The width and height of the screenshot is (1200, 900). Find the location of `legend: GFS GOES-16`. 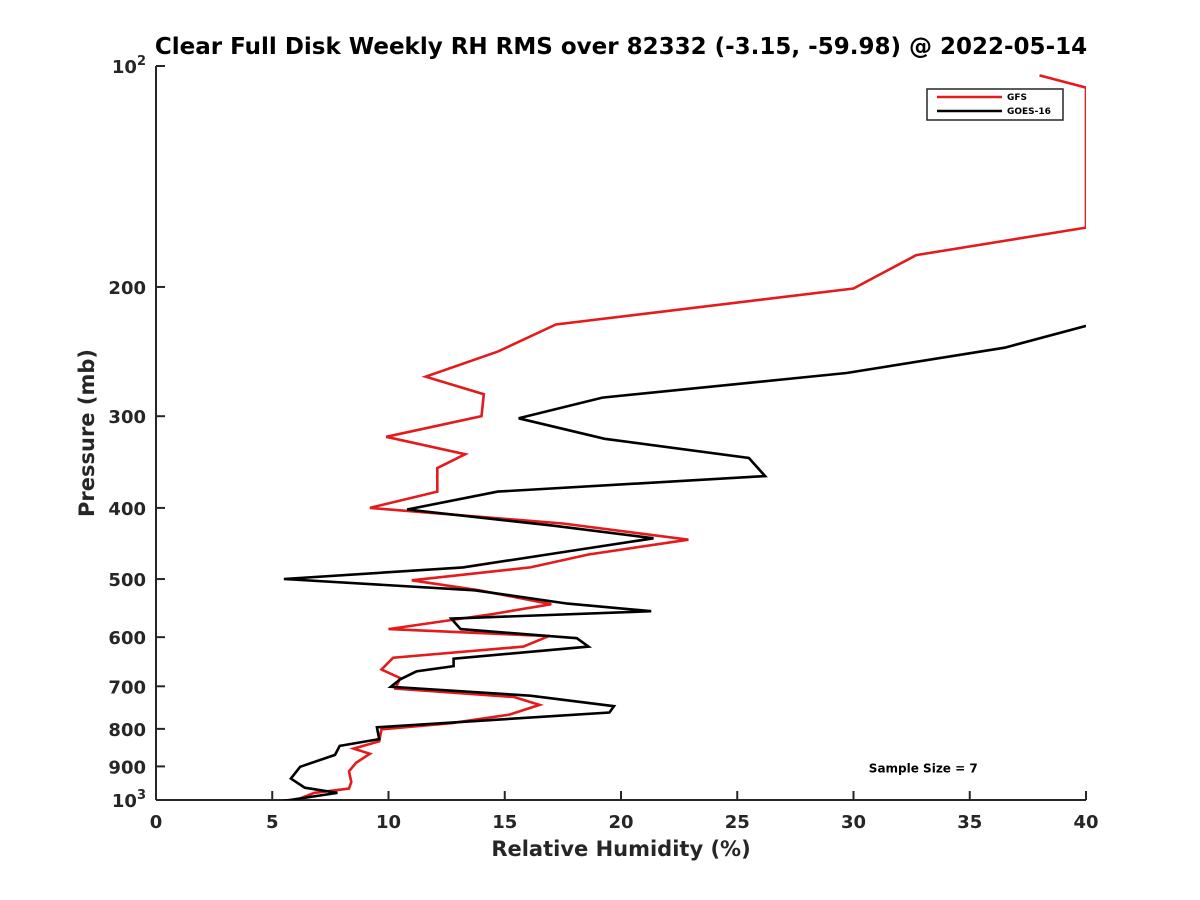

legend: GFS GOES-16 is located at coordinates (995, 104).